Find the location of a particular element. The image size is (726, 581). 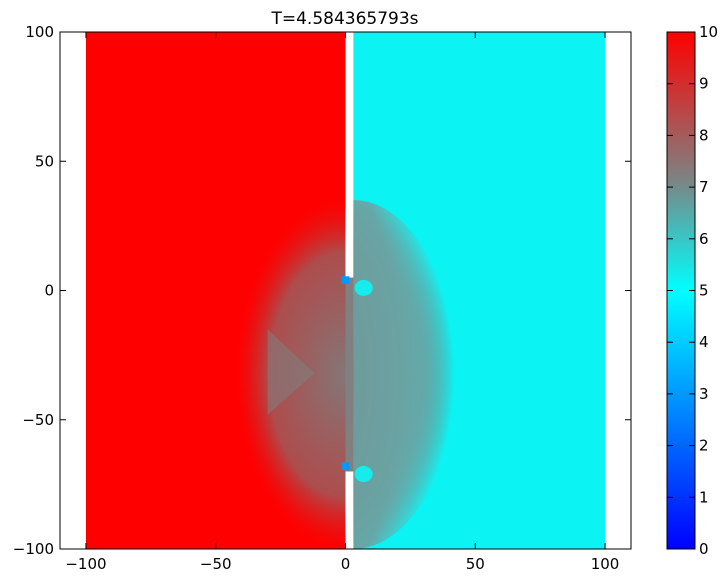

y-tick-label: 50 is located at coordinates (44, 161).